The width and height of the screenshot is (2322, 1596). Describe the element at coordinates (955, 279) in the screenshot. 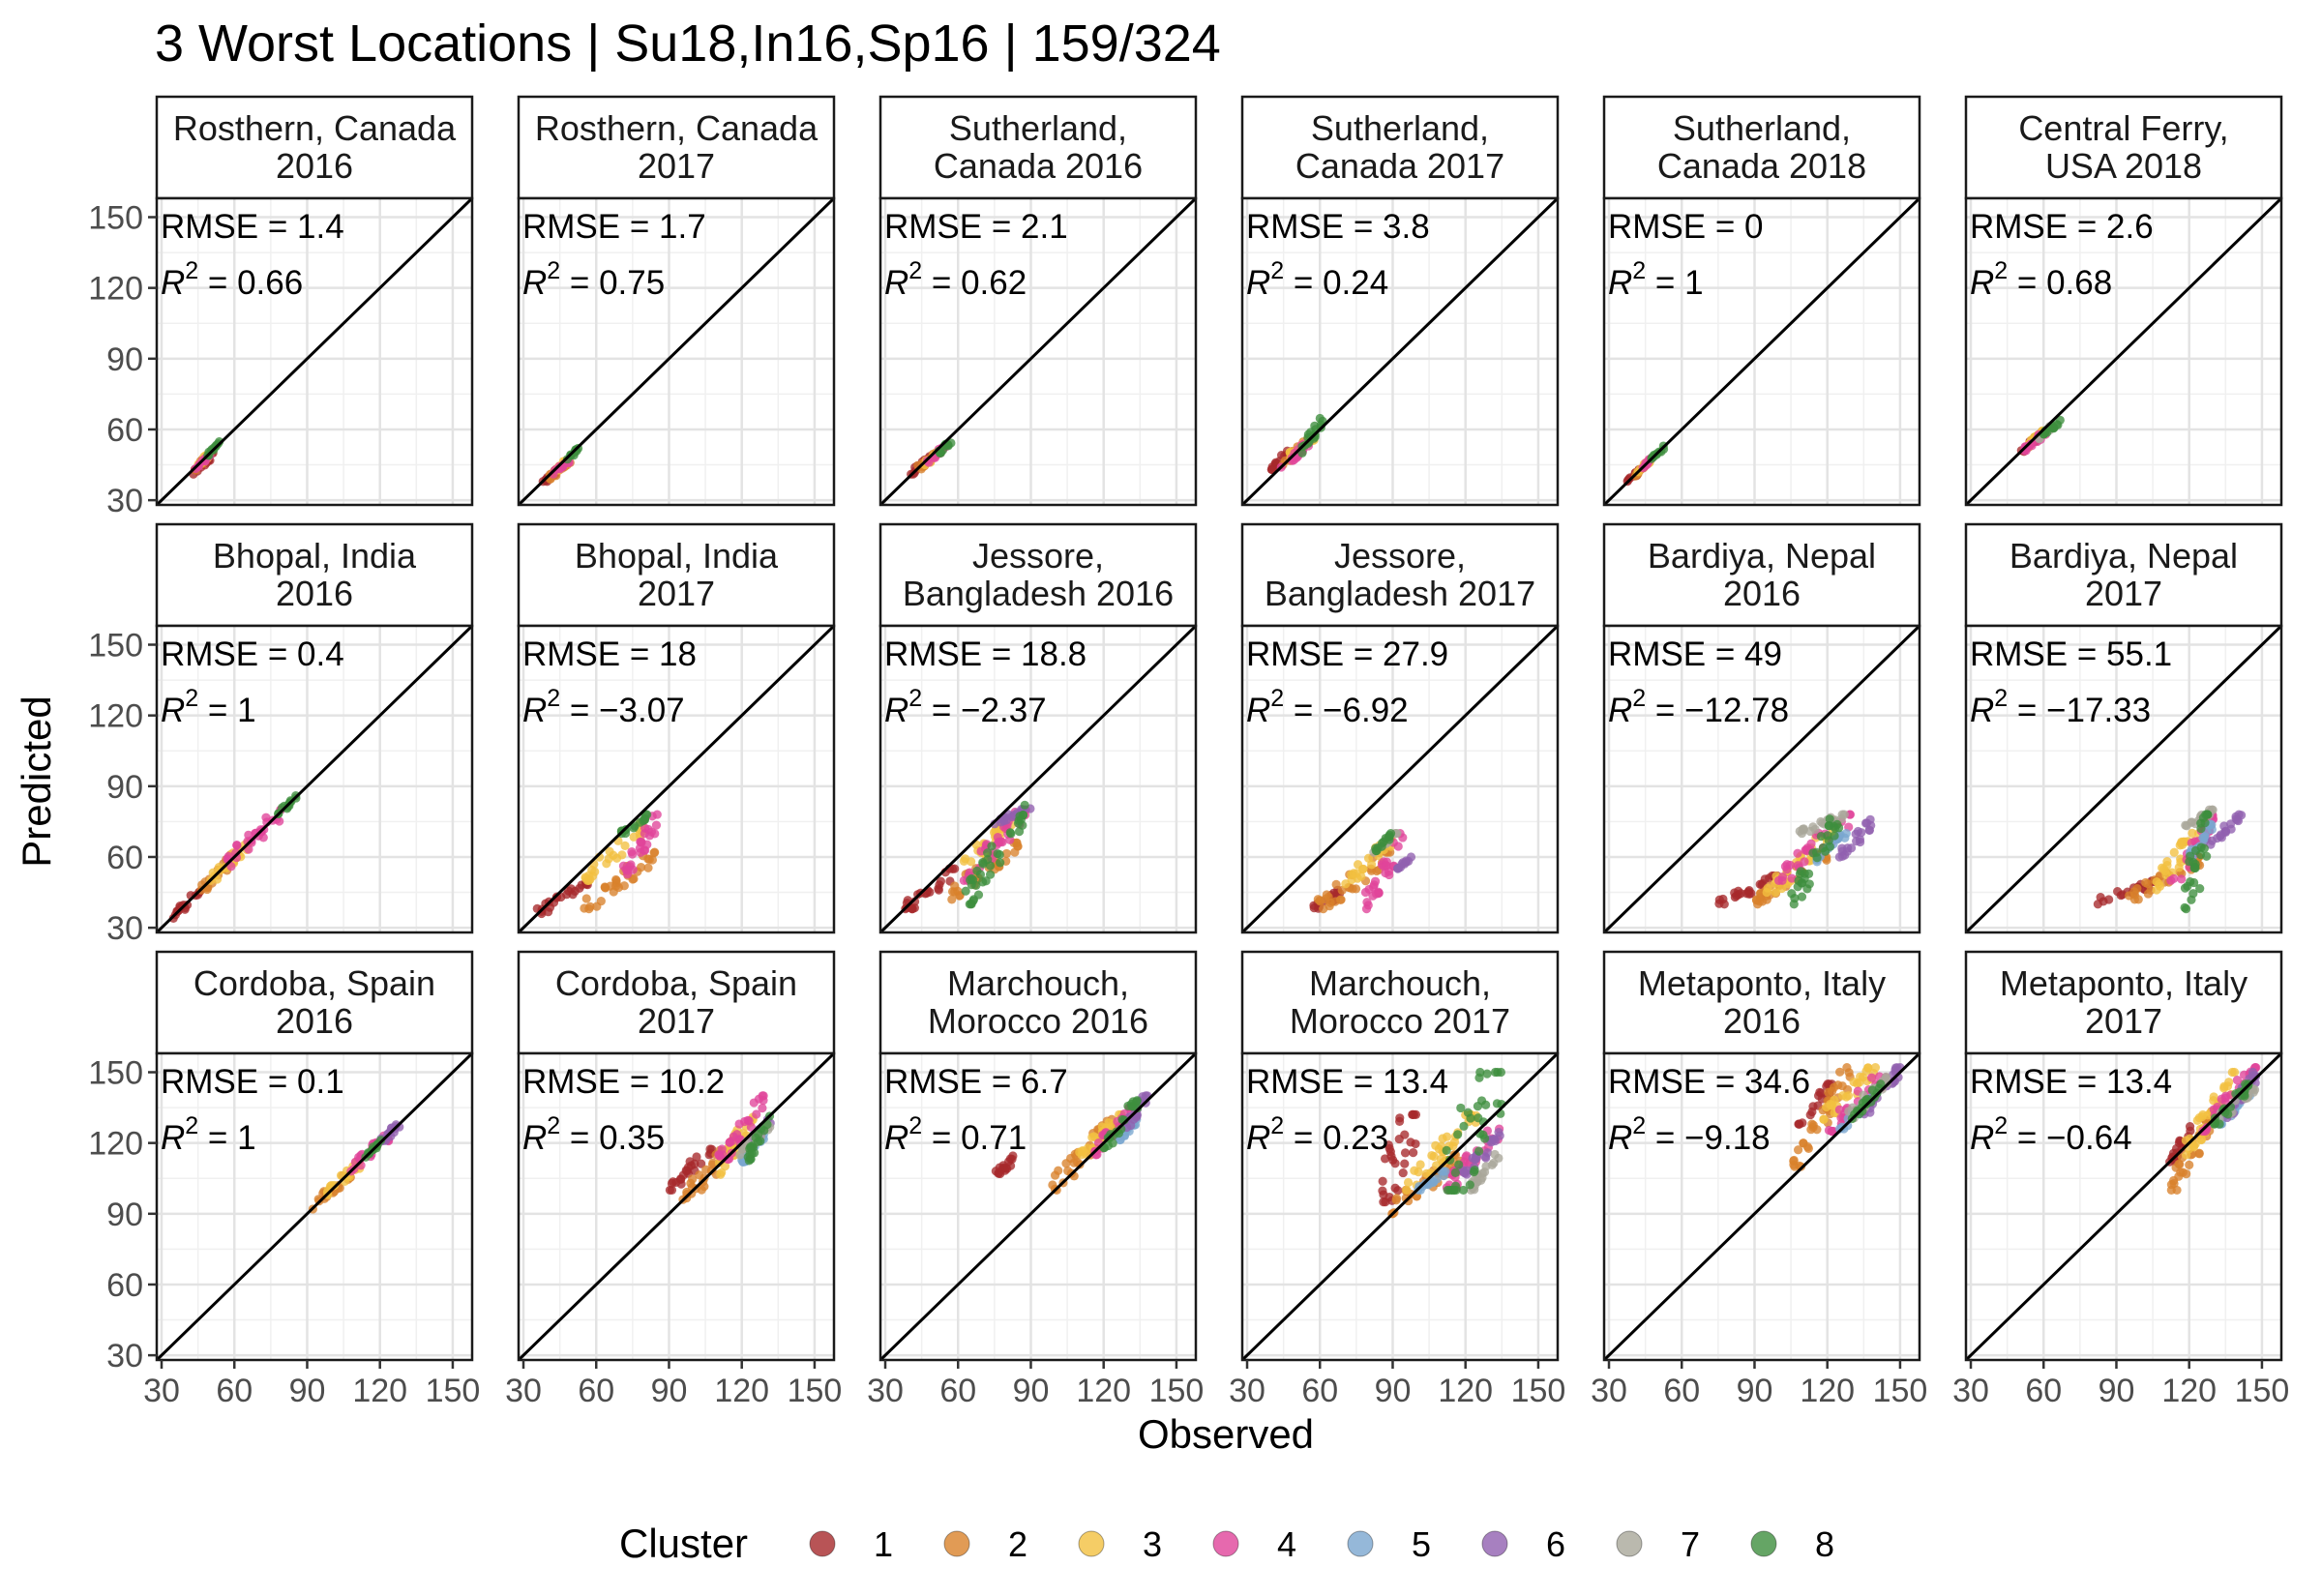

I see `r-squared-label: R2 = 0.62` at that location.